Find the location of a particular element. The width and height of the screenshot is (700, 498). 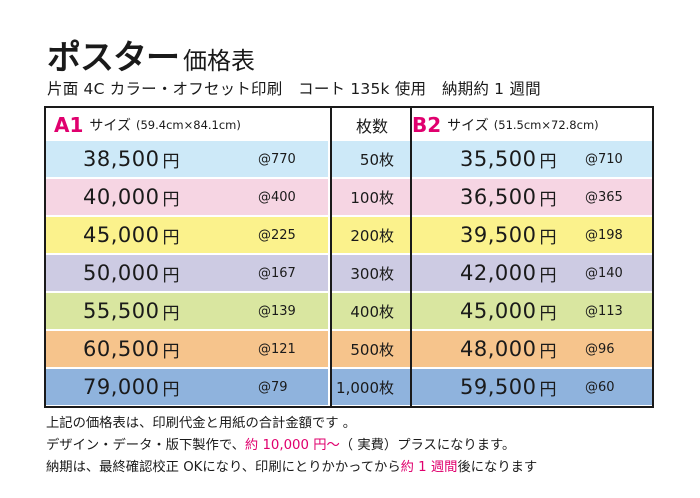

b2-unit-price: @198 is located at coordinates (604, 235).